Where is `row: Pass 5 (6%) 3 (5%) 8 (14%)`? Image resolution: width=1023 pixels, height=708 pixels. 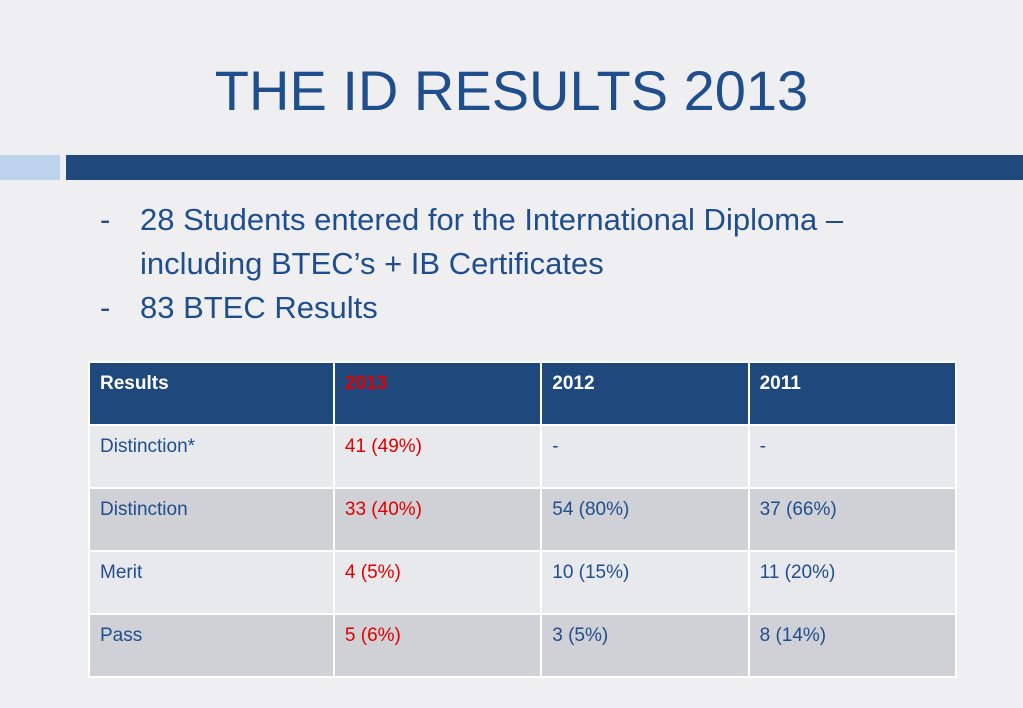 row: Pass 5 (6%) 3 (5%) 8 (14%) is located at coordinates (523, 645).